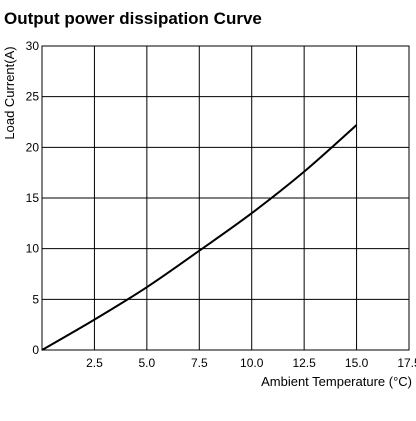 This screenshot has width=416, height=421. Describe the element at coordinates (33, 198) in the screenshot. I see `y-tick-label: 15` at that location.